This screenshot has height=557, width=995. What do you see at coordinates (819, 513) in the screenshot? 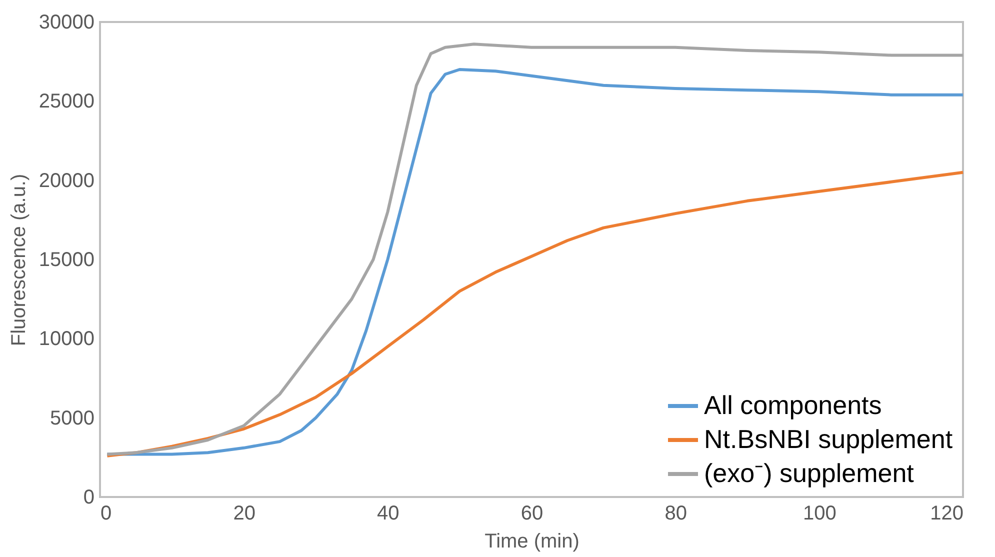
I see `x-tick-label: 100` at bounding box center [819, 513].